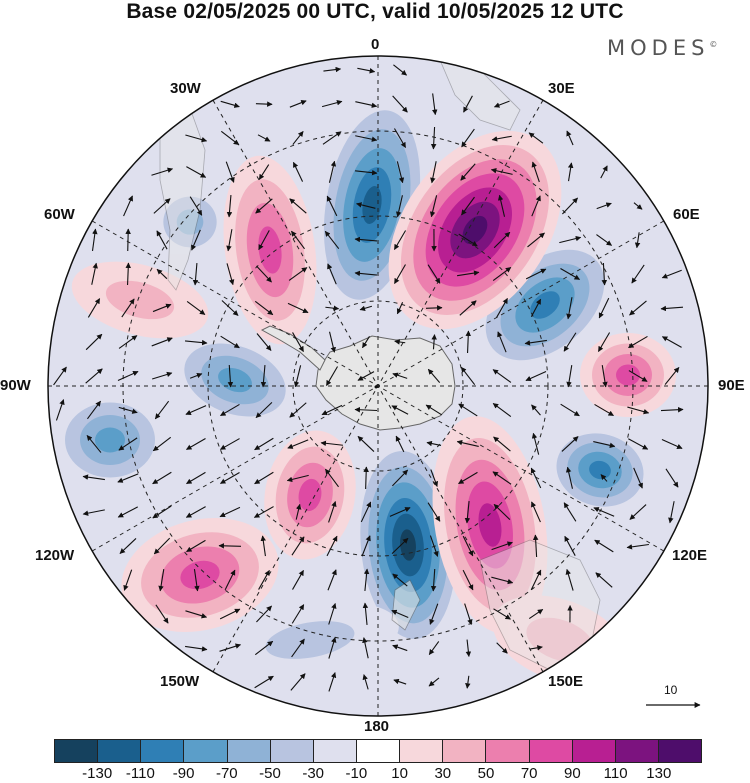 The height and width of the screenshot is (783, 750). Describe the element at coordinates (55, 555) in the screenshot. I see `lon-label-120w: 120W` at that location.